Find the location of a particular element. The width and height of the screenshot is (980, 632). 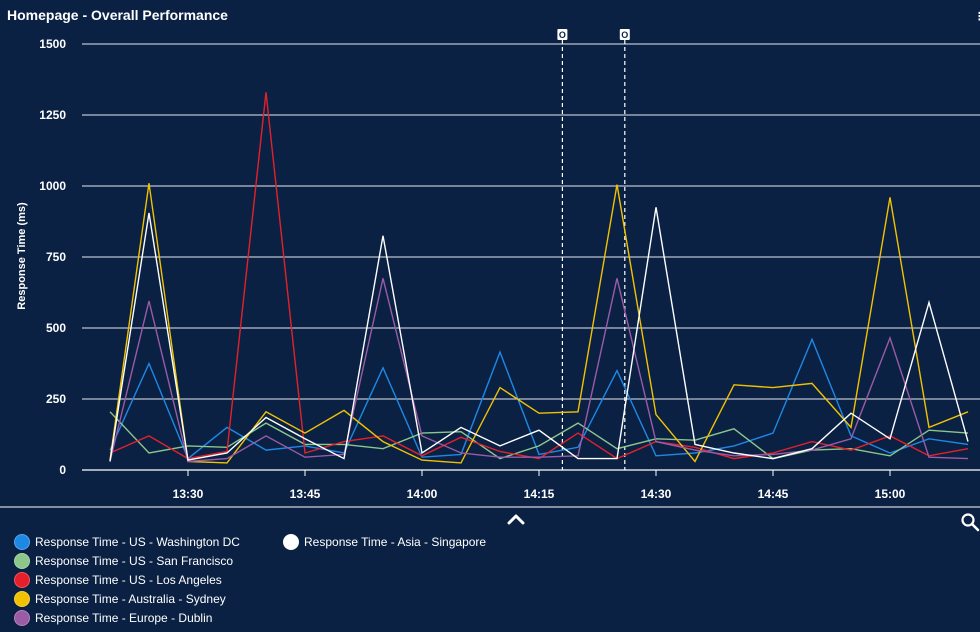

x-tick-label: 14:15 is located at coordinates (539, 494).